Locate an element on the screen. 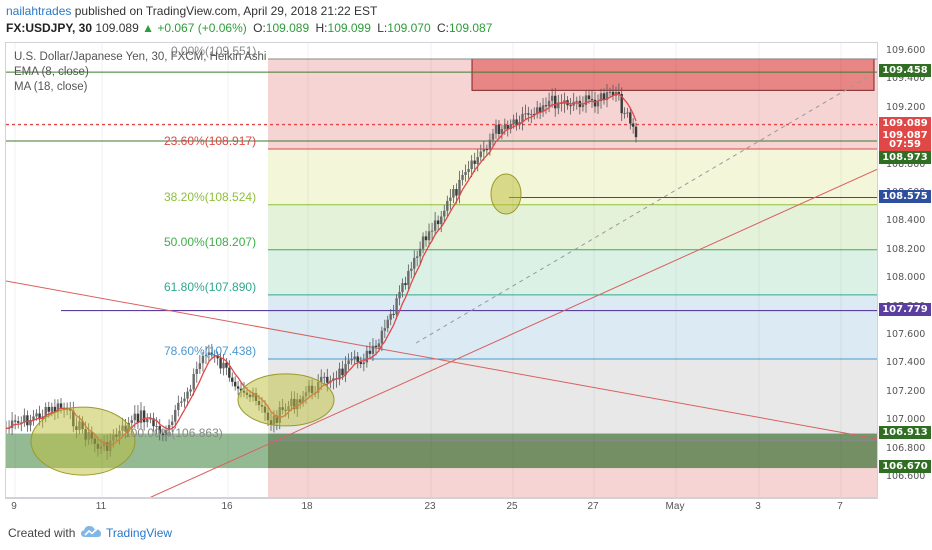 The image size is (932, 550). author-link: nailahtrades is located at coordinates (39, 11).